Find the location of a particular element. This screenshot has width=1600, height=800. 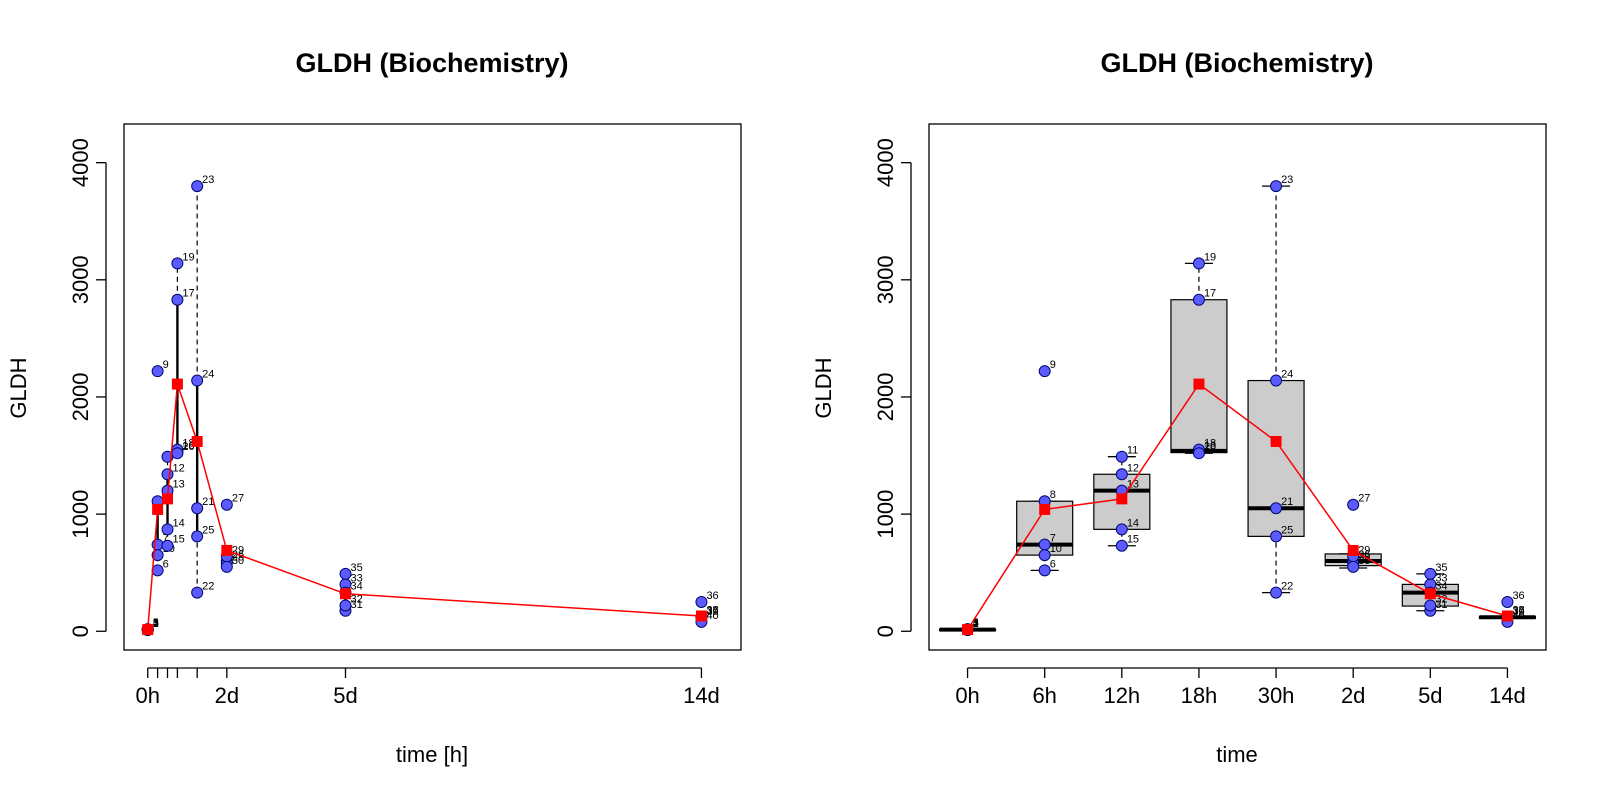

right-point-label-23: 23 is located at coordinates (1287, 180).